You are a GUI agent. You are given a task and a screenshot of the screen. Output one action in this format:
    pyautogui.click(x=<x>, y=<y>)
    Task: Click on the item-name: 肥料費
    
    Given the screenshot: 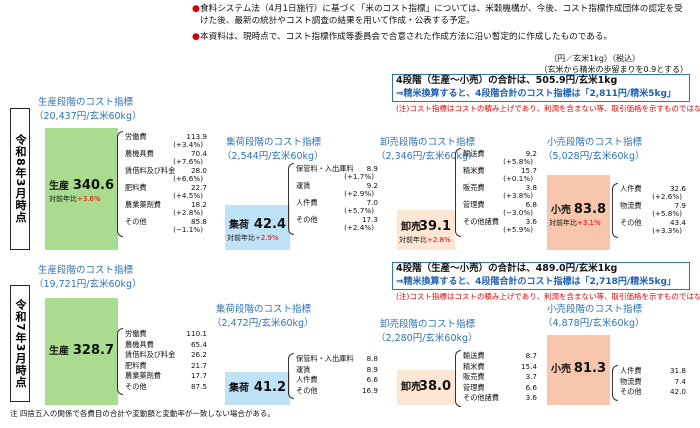 What is the action you would take?
    pyautogui.click(x=136, y=187)
    